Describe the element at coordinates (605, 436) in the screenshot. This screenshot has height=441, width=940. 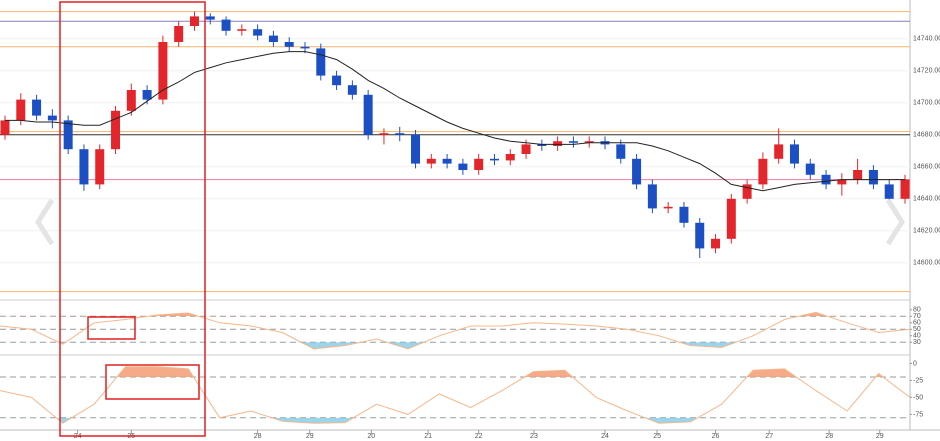
I see `x-tick-label: 24` at that location.